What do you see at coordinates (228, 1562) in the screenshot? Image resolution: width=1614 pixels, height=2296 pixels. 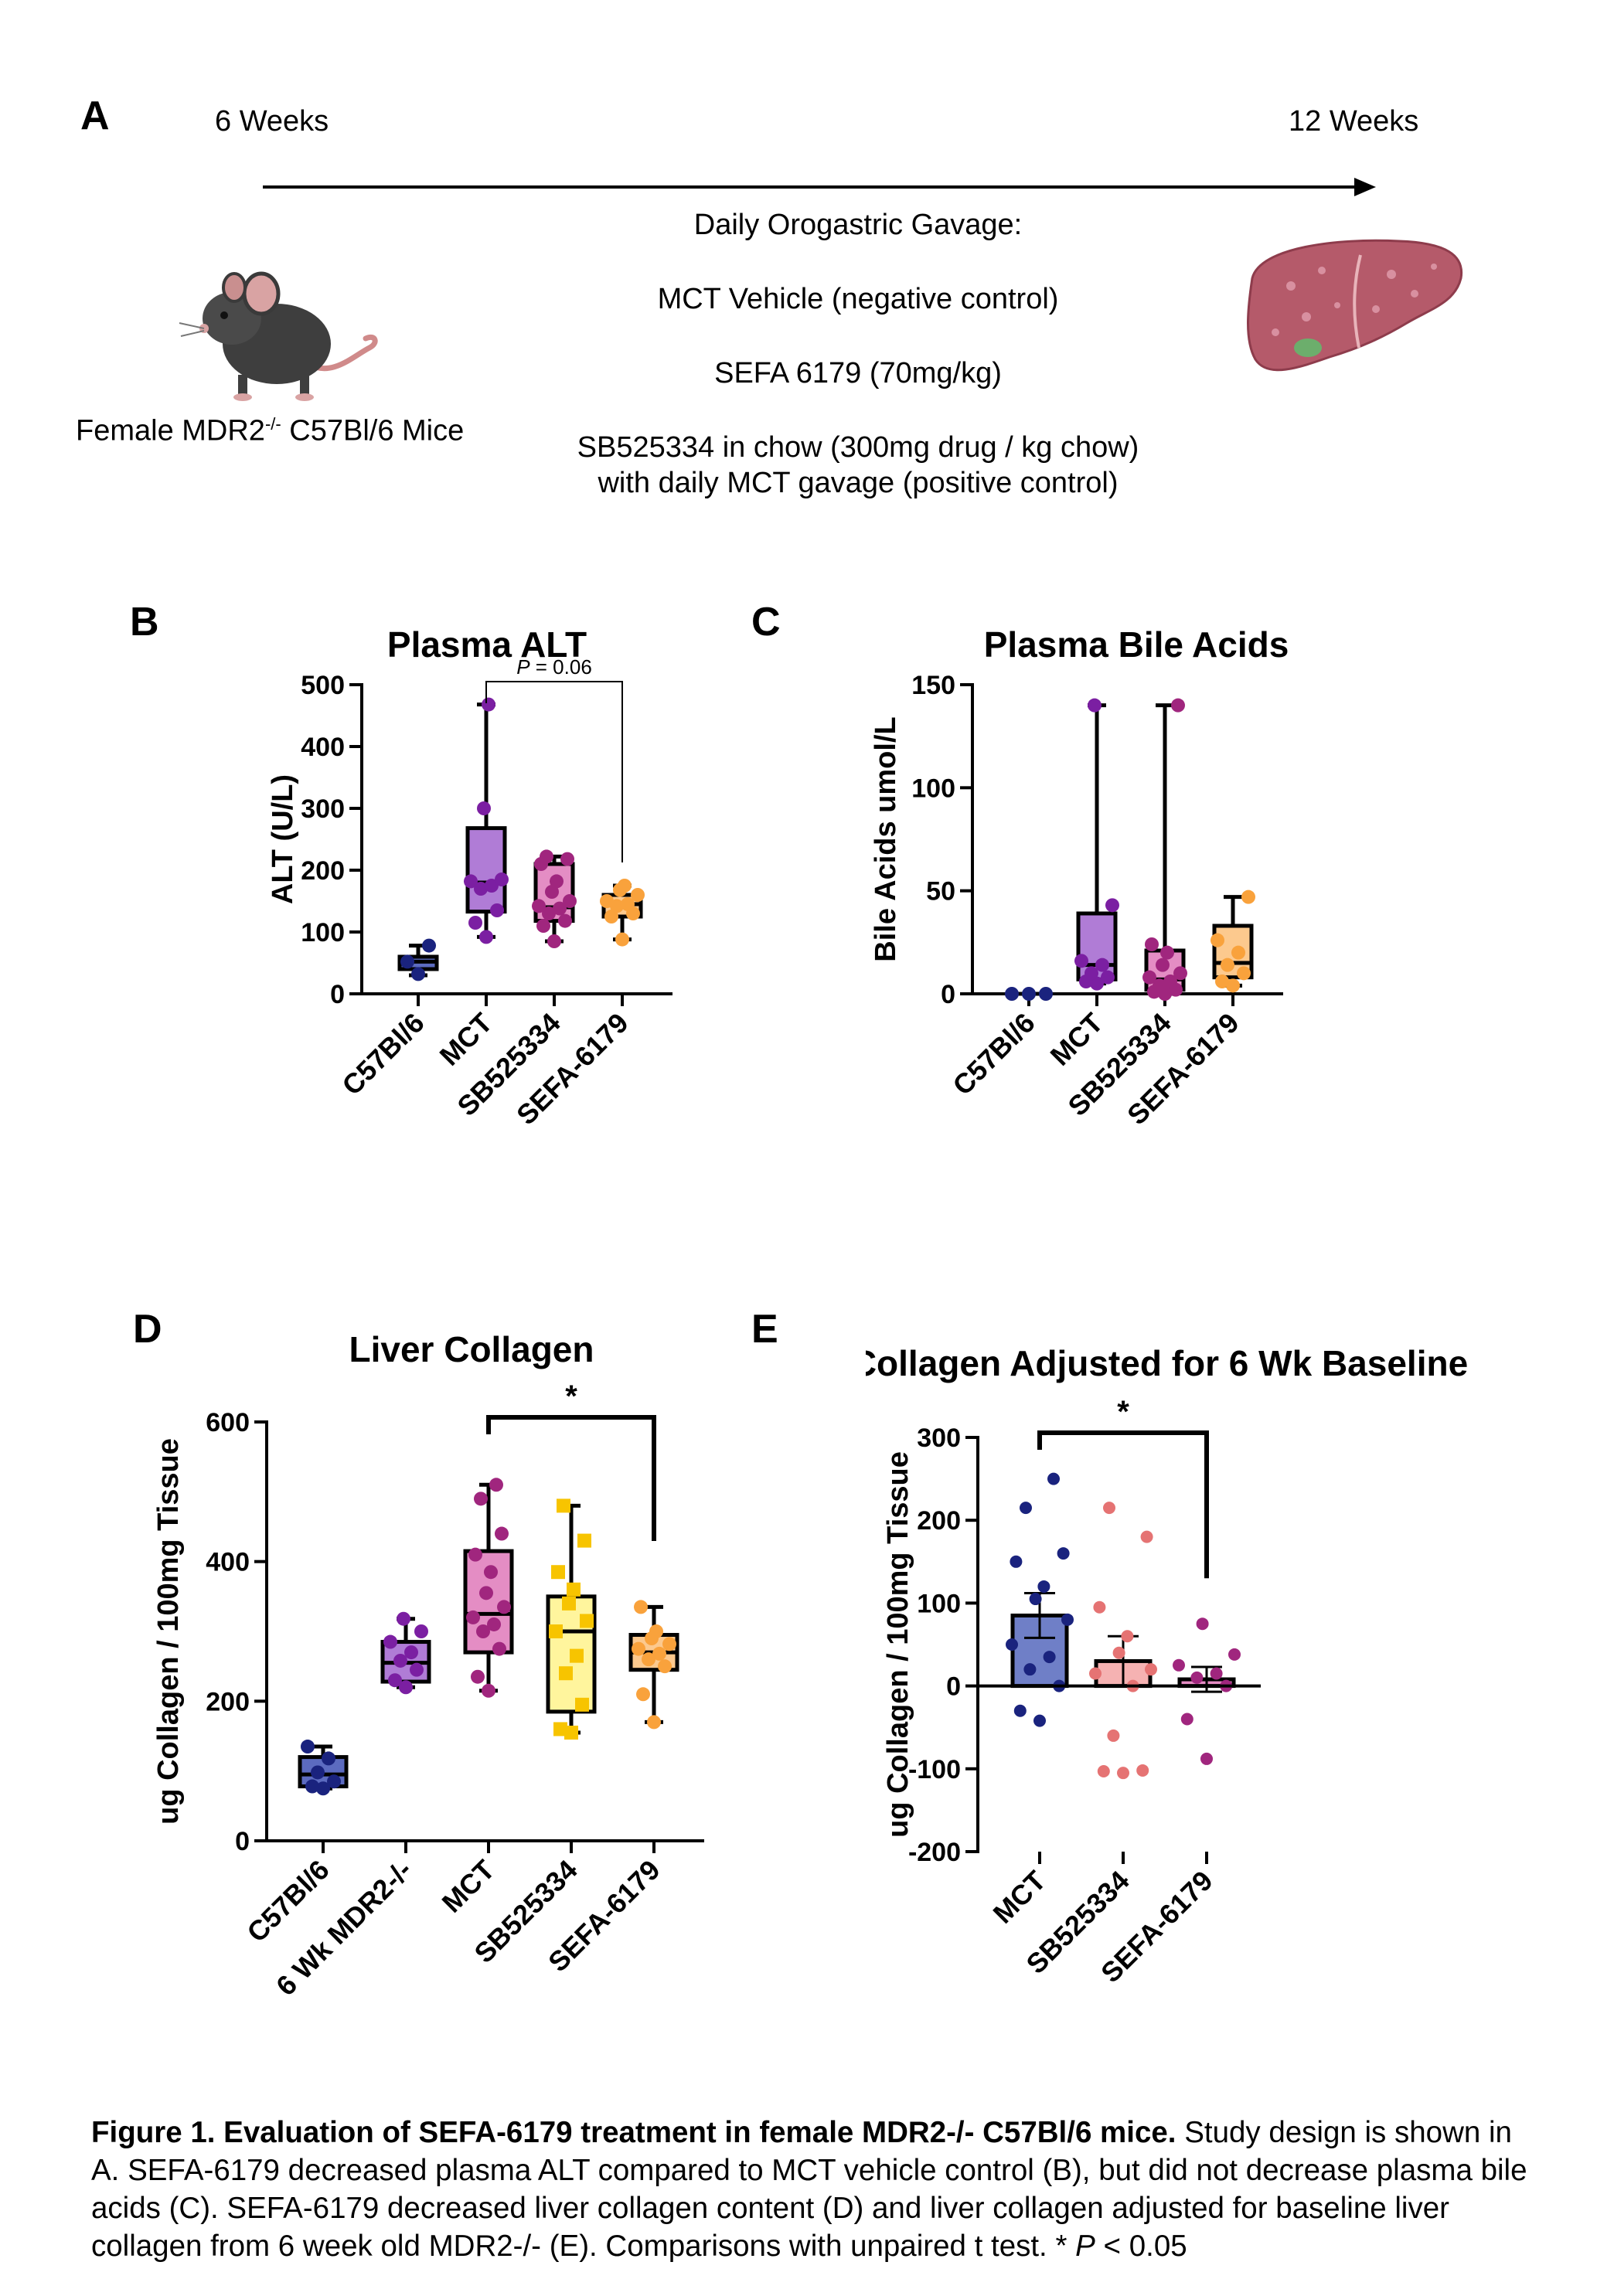 I see `y-tick-label: 400` at bounding box center [228, 1562].